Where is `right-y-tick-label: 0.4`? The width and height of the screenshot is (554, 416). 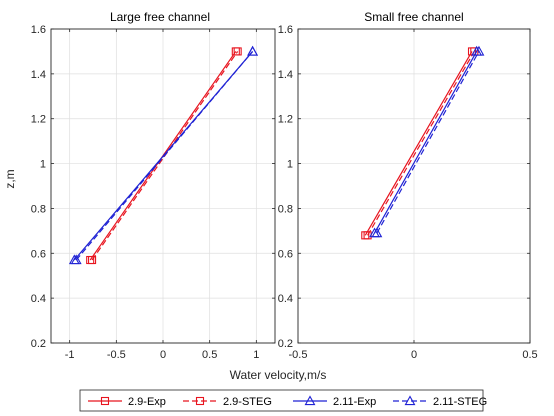
right-y-tick-label: 0.4 is located at coordinates (285, 299).